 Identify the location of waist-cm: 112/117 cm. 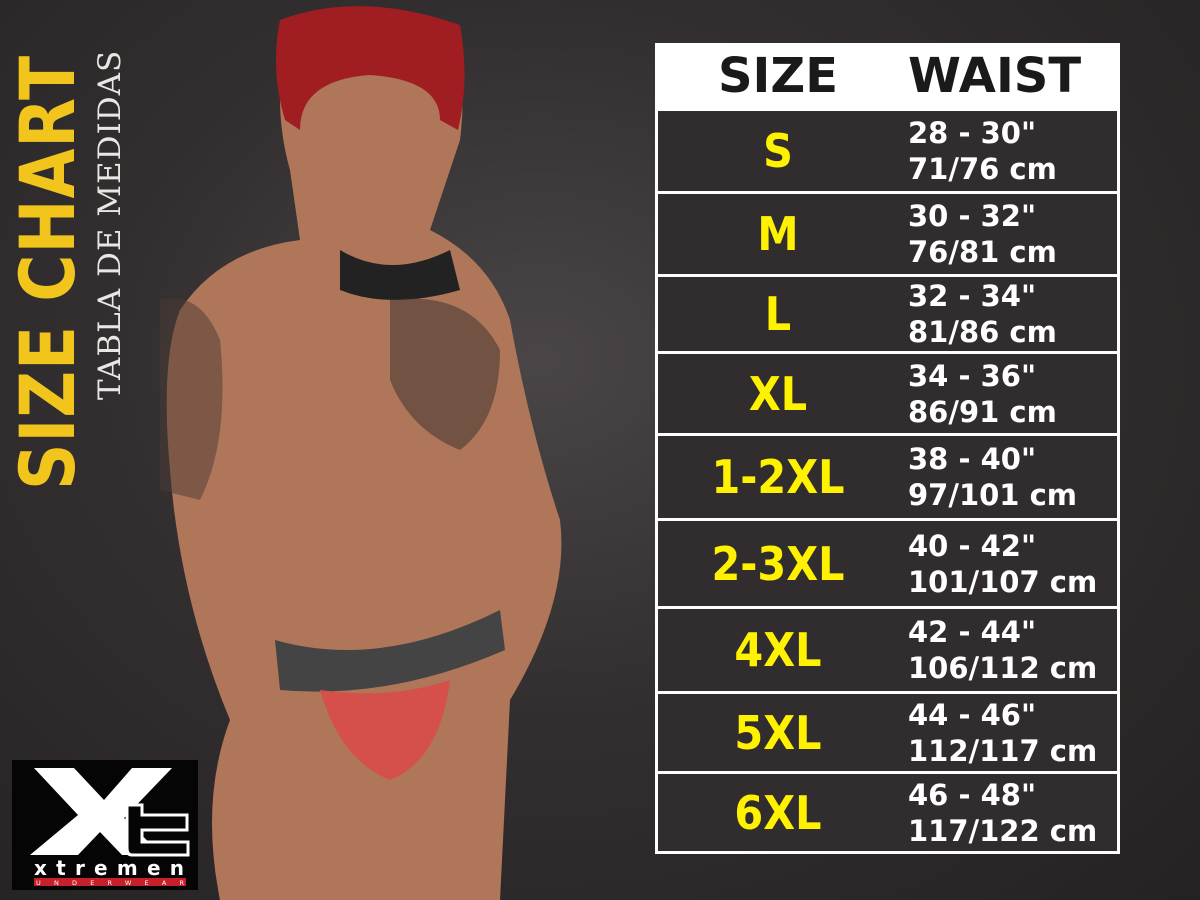
(1003, 750).